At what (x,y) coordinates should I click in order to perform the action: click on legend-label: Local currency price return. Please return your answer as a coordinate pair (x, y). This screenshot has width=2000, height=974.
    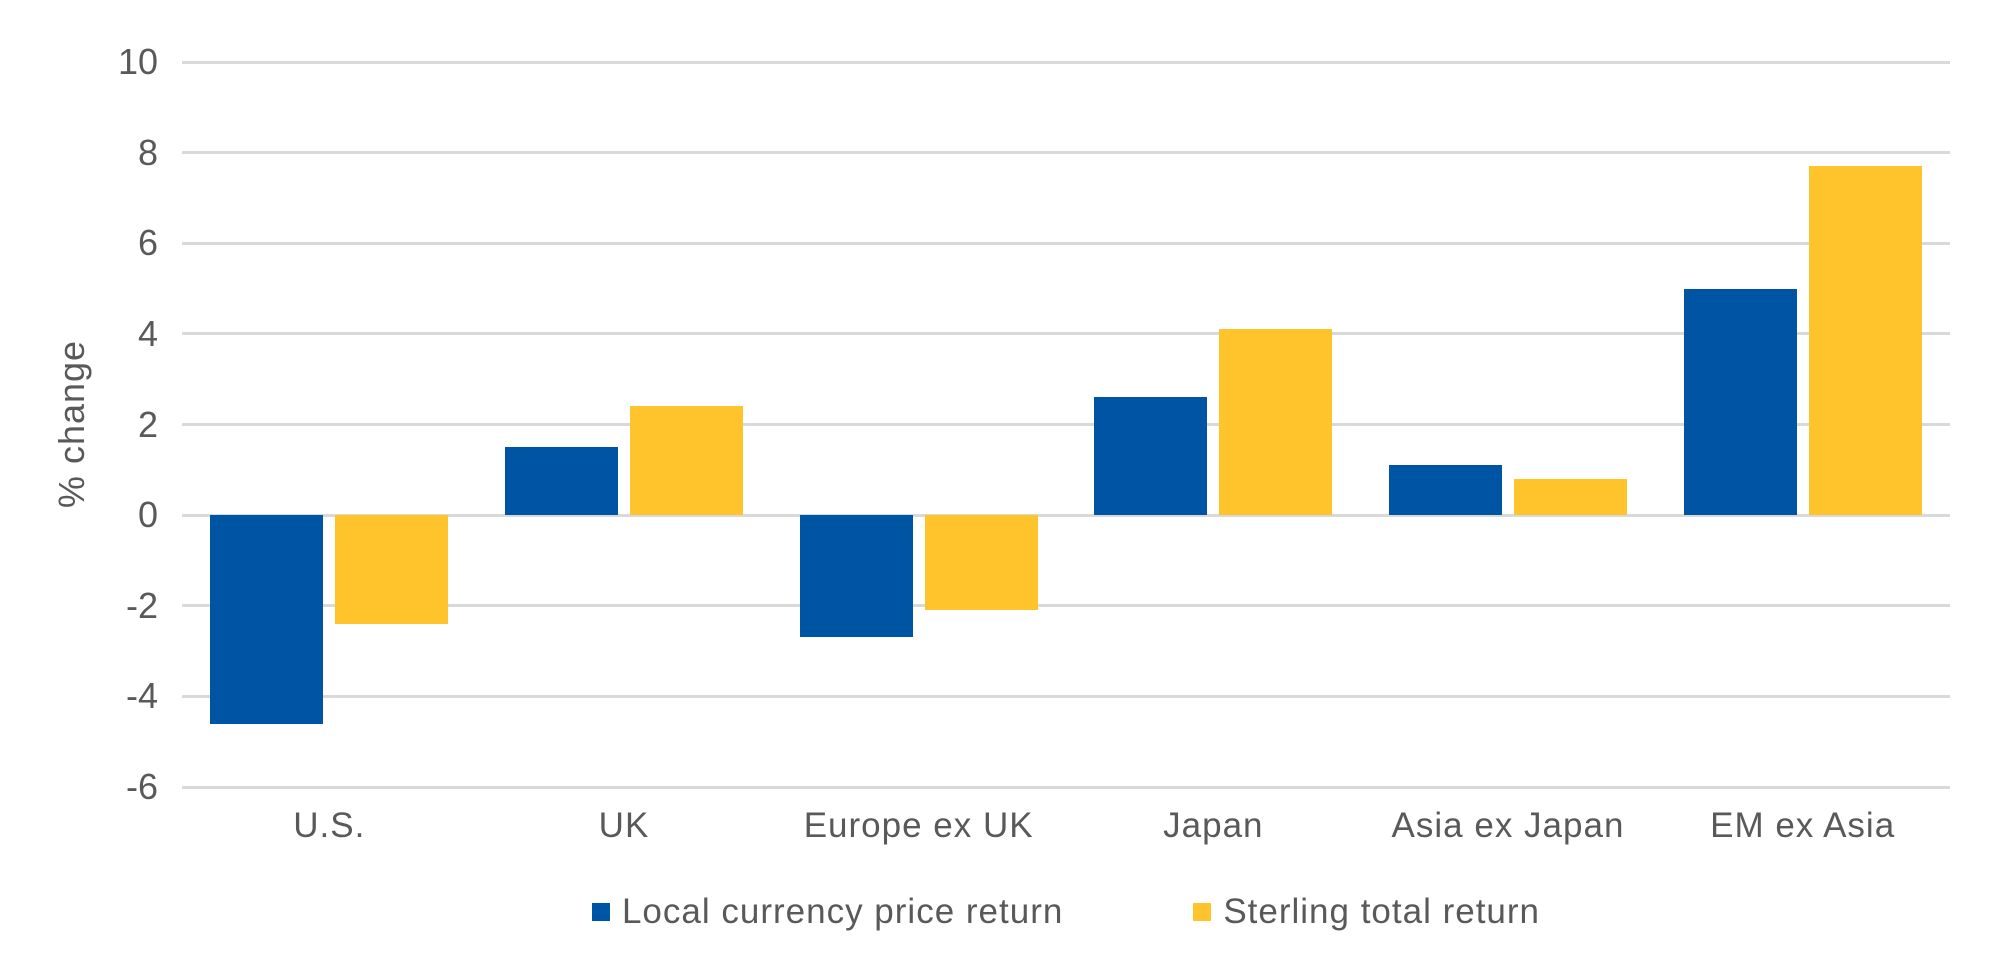
    Looking at the image, I should click on (842, 911).